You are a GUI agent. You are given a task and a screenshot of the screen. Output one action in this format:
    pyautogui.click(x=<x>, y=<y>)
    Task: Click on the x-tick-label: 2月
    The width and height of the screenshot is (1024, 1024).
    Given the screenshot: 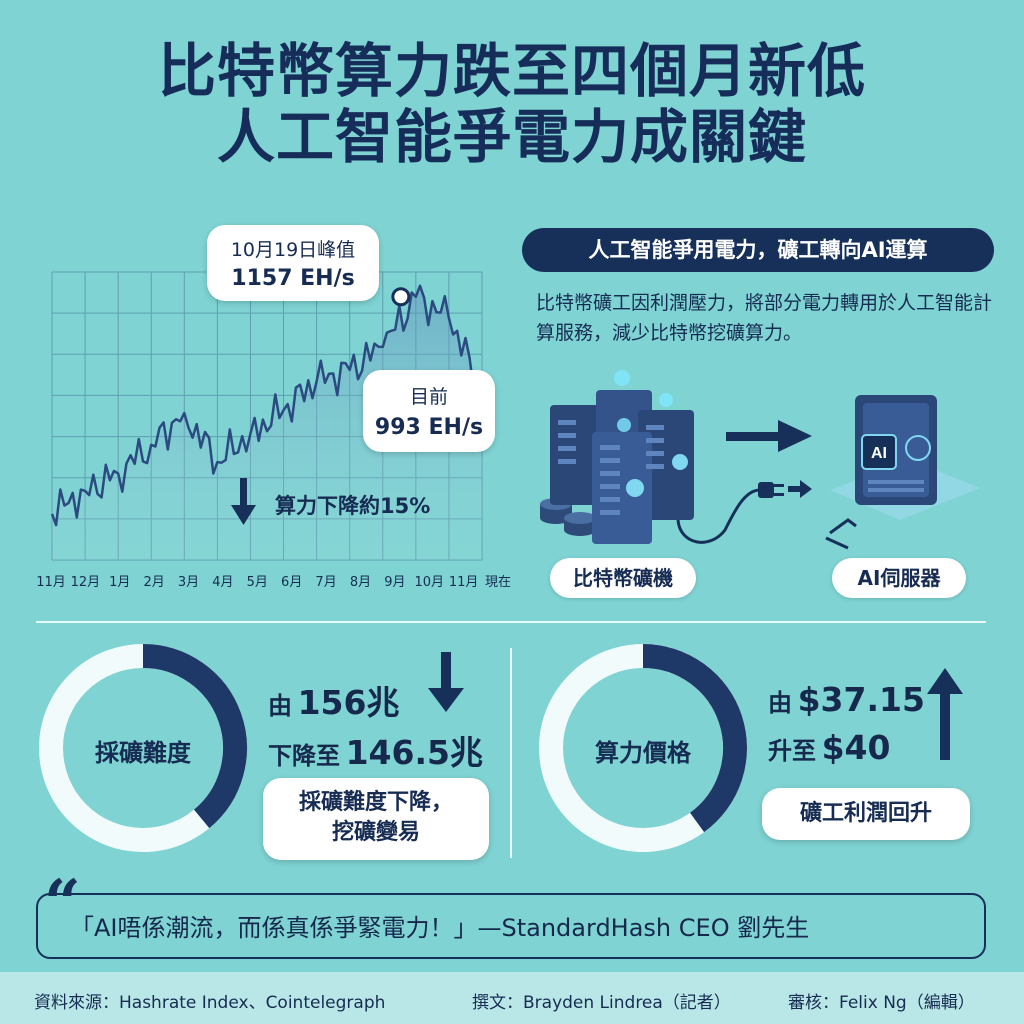 What is the action you would take?
    pyautogui.click(x=154, y=582)
    